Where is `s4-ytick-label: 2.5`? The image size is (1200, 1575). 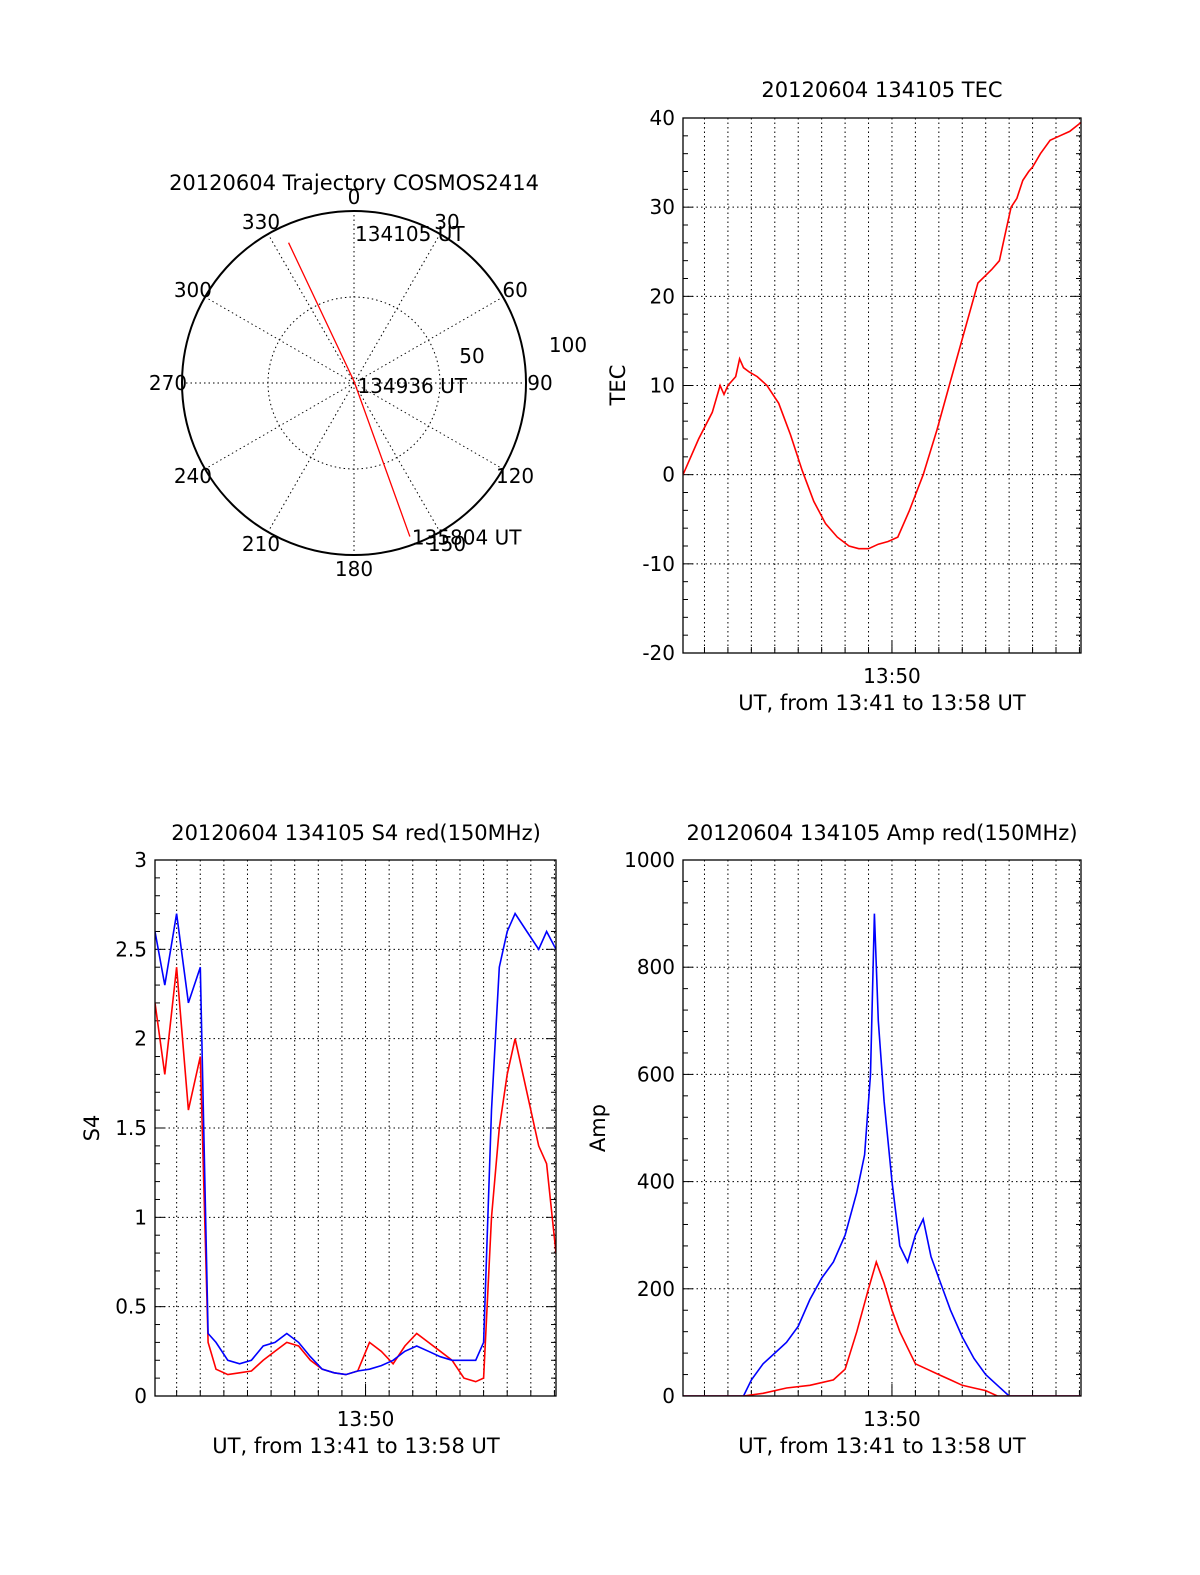 s4-ytick-label: 2.5 is located at coordinates (131, 949).